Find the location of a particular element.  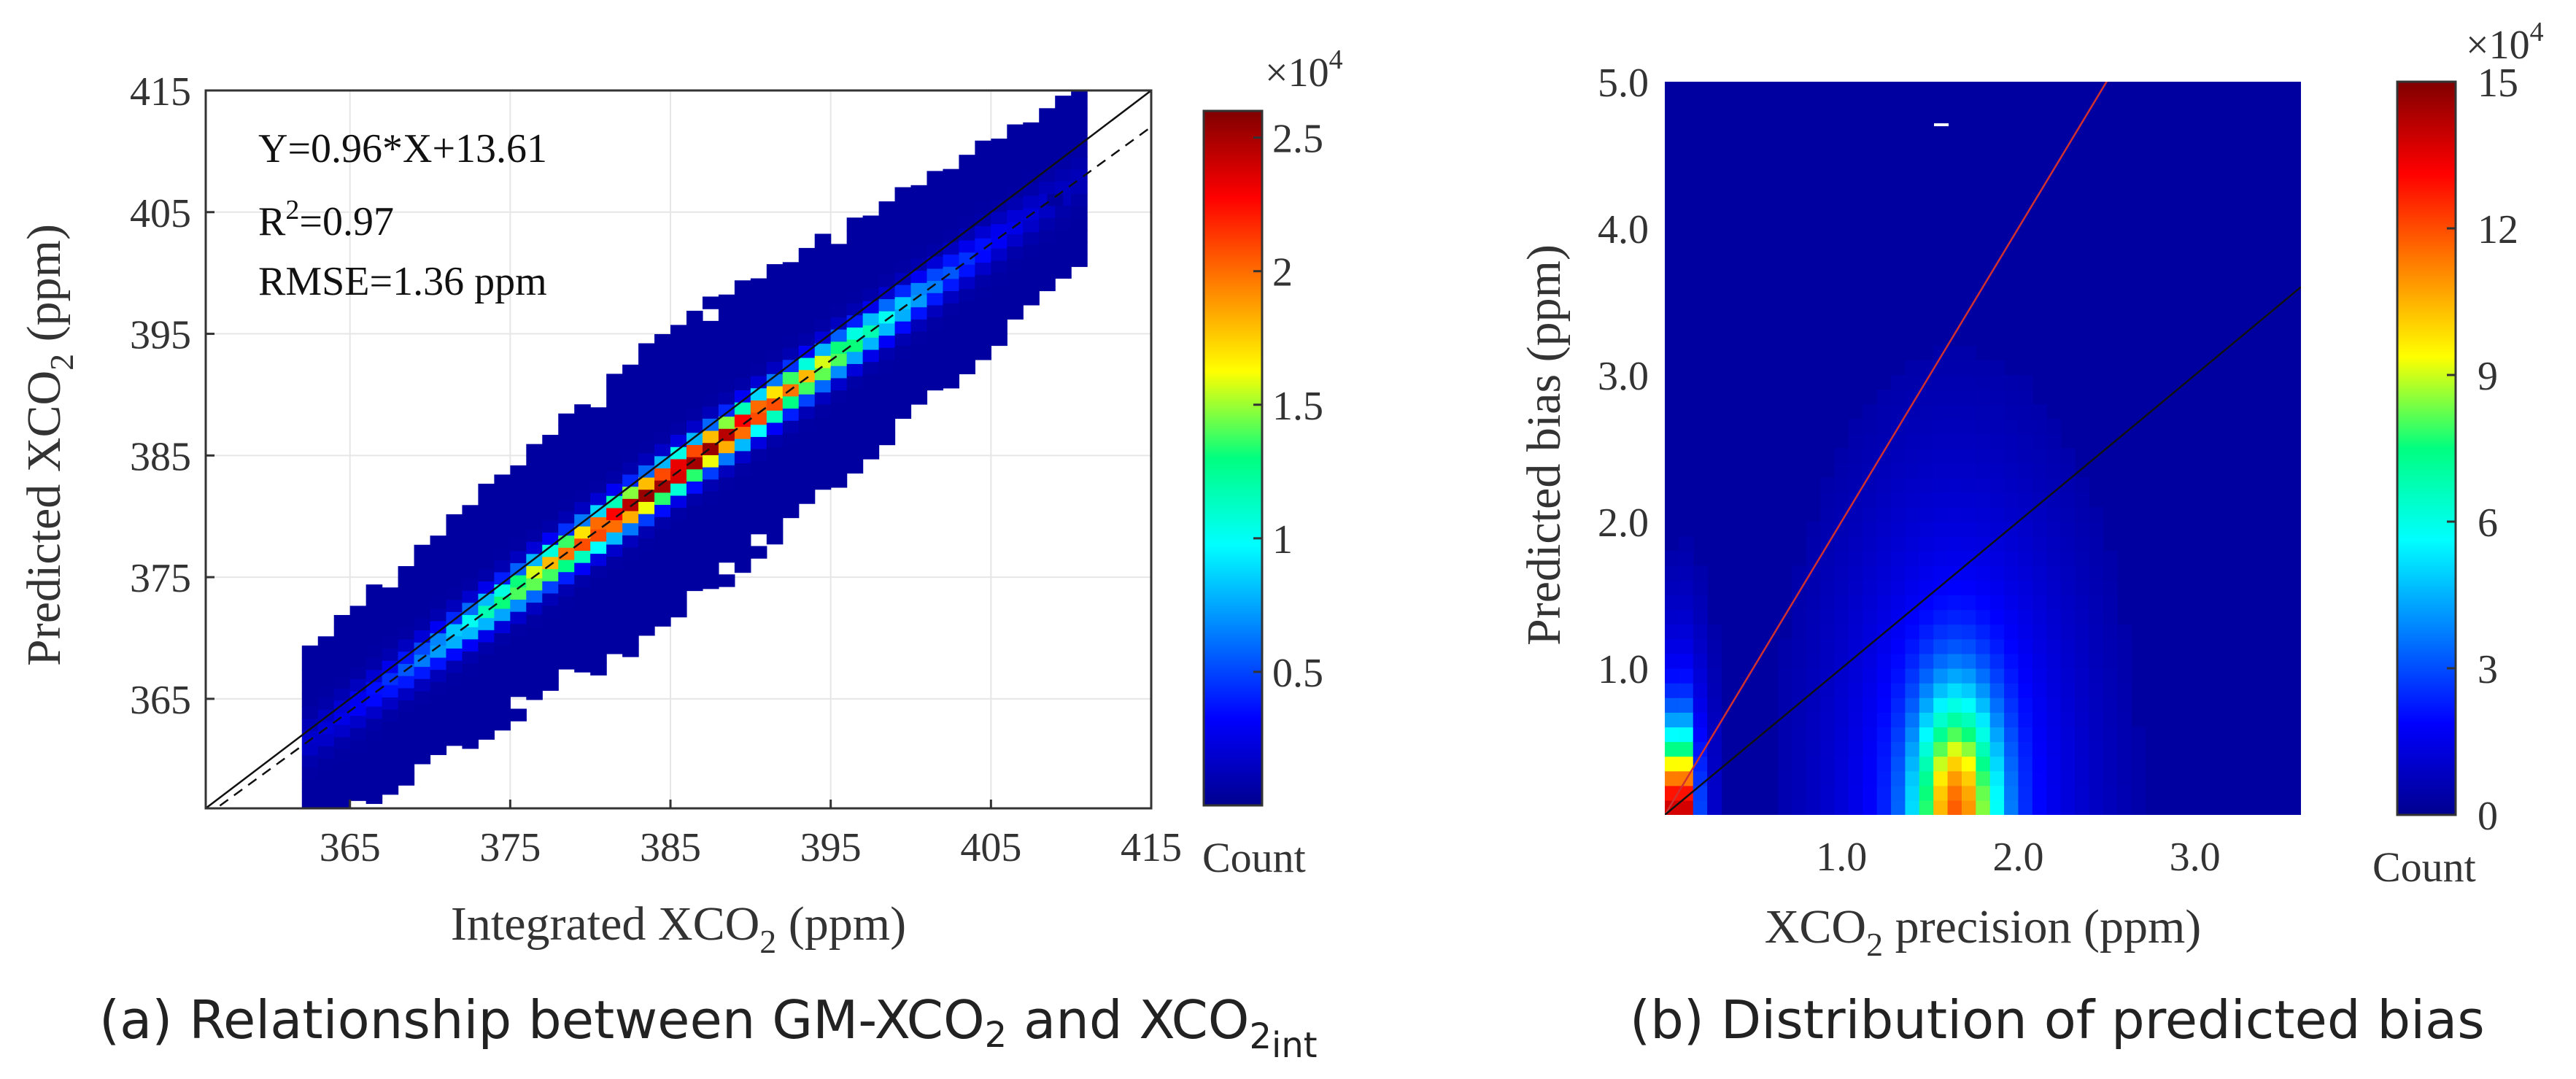

panel-a-exp-power: 4 is located at coordinates (1336, 60).